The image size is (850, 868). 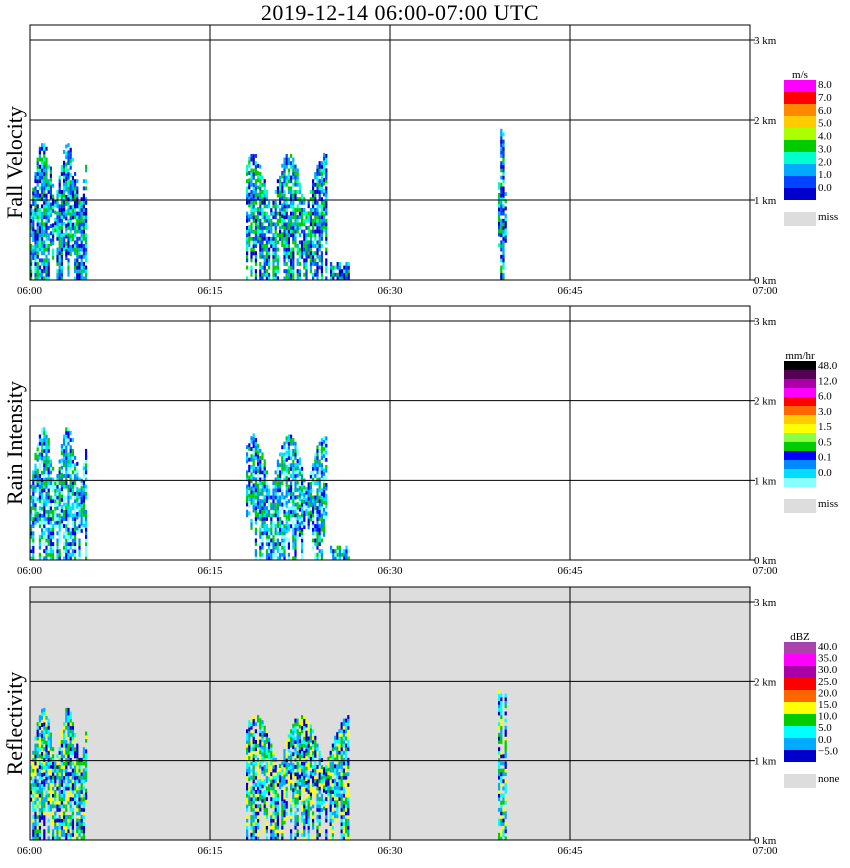 I want to click on colorbar-label: 1.5, so click(x=825, y=427).